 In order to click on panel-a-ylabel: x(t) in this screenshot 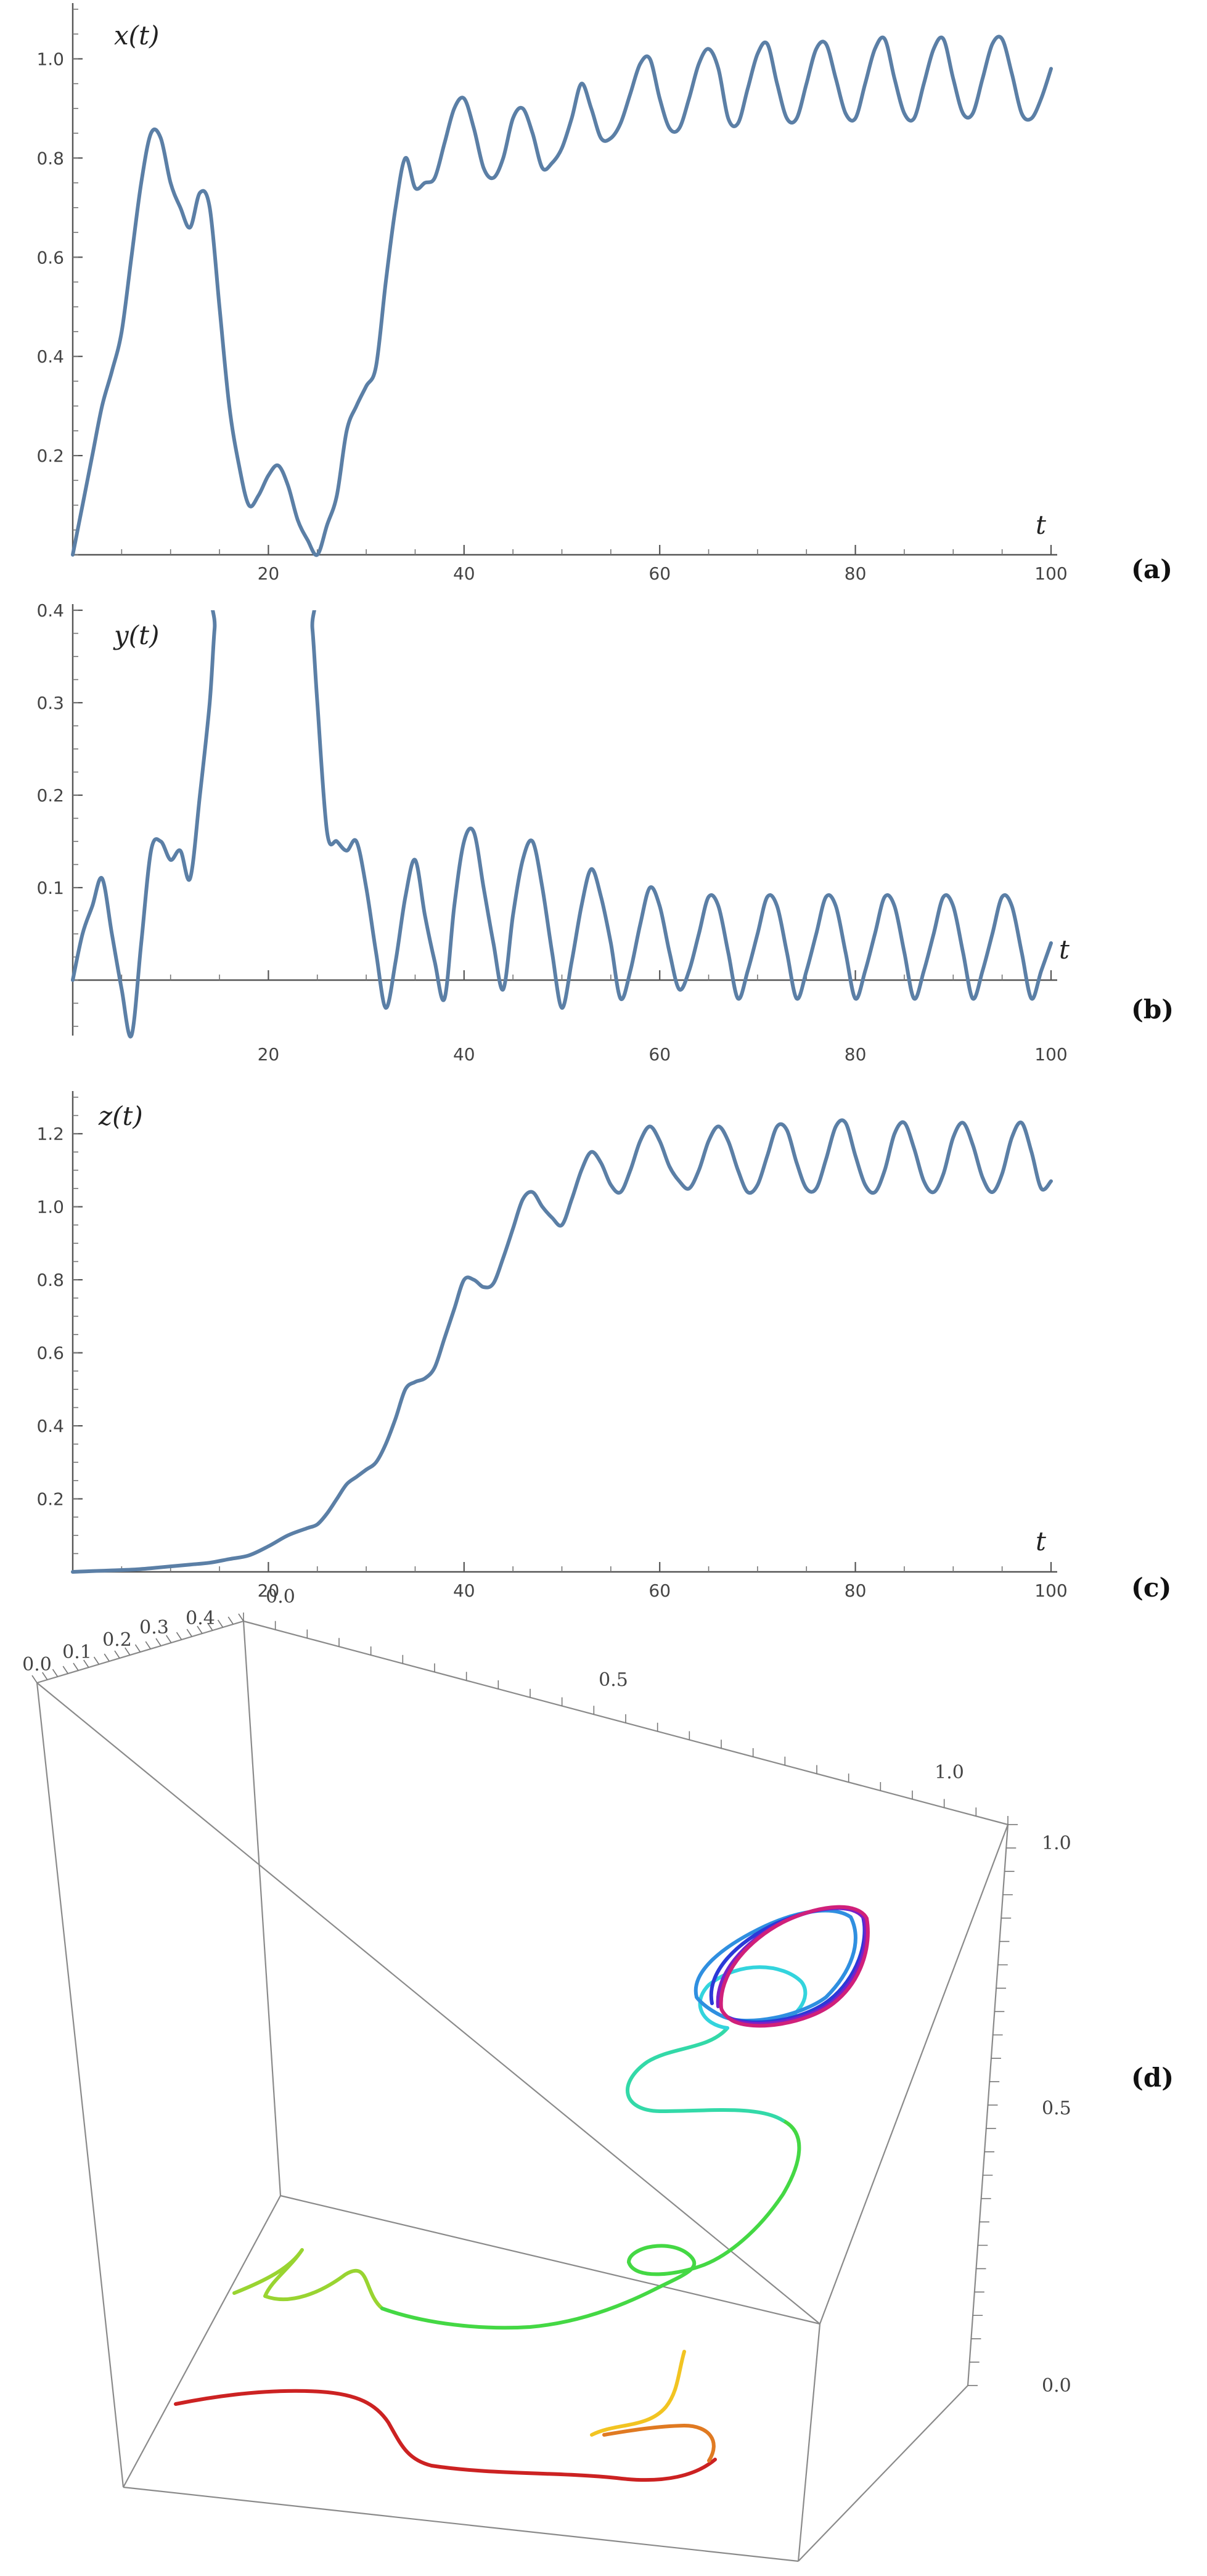, I will do `click(136, 35)`.